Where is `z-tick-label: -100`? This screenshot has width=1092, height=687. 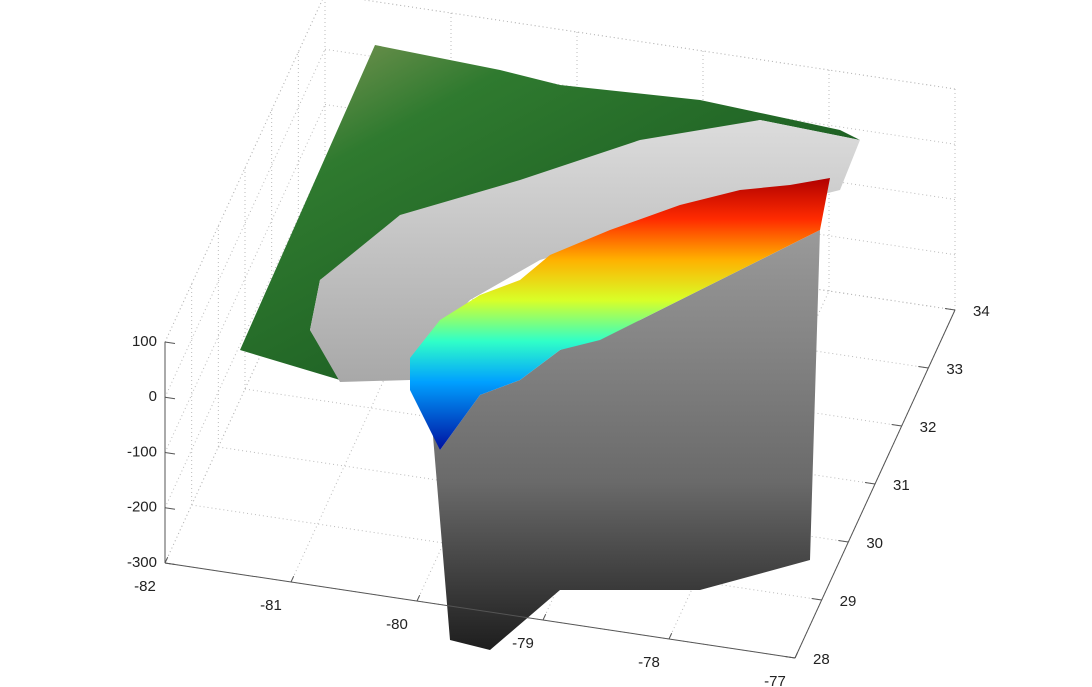 z-tick-label: -100 is located at coordinates (142, 451).